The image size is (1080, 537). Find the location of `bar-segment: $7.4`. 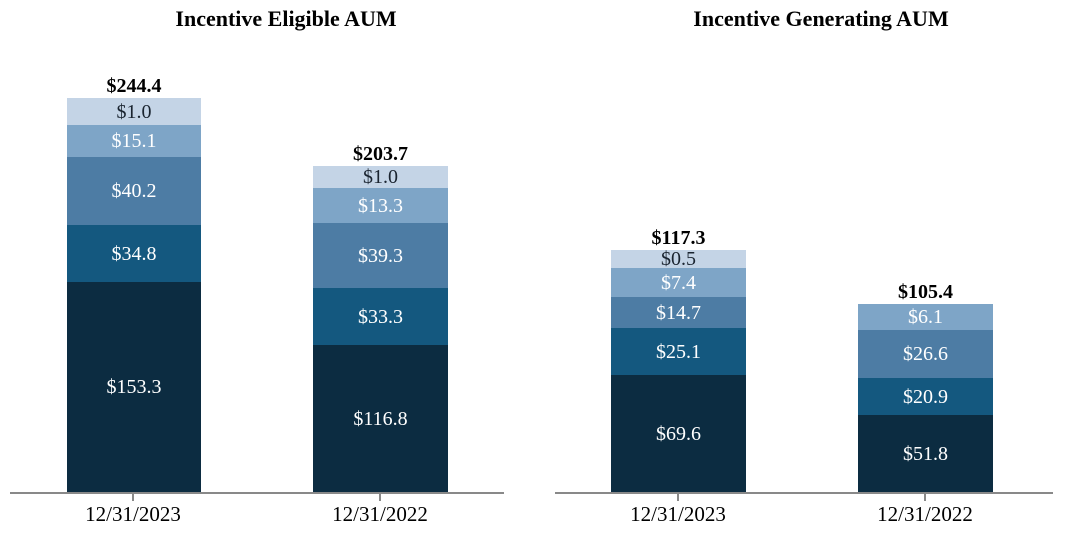

bar-segment: $7.4 is located at coordinates (678, 282).